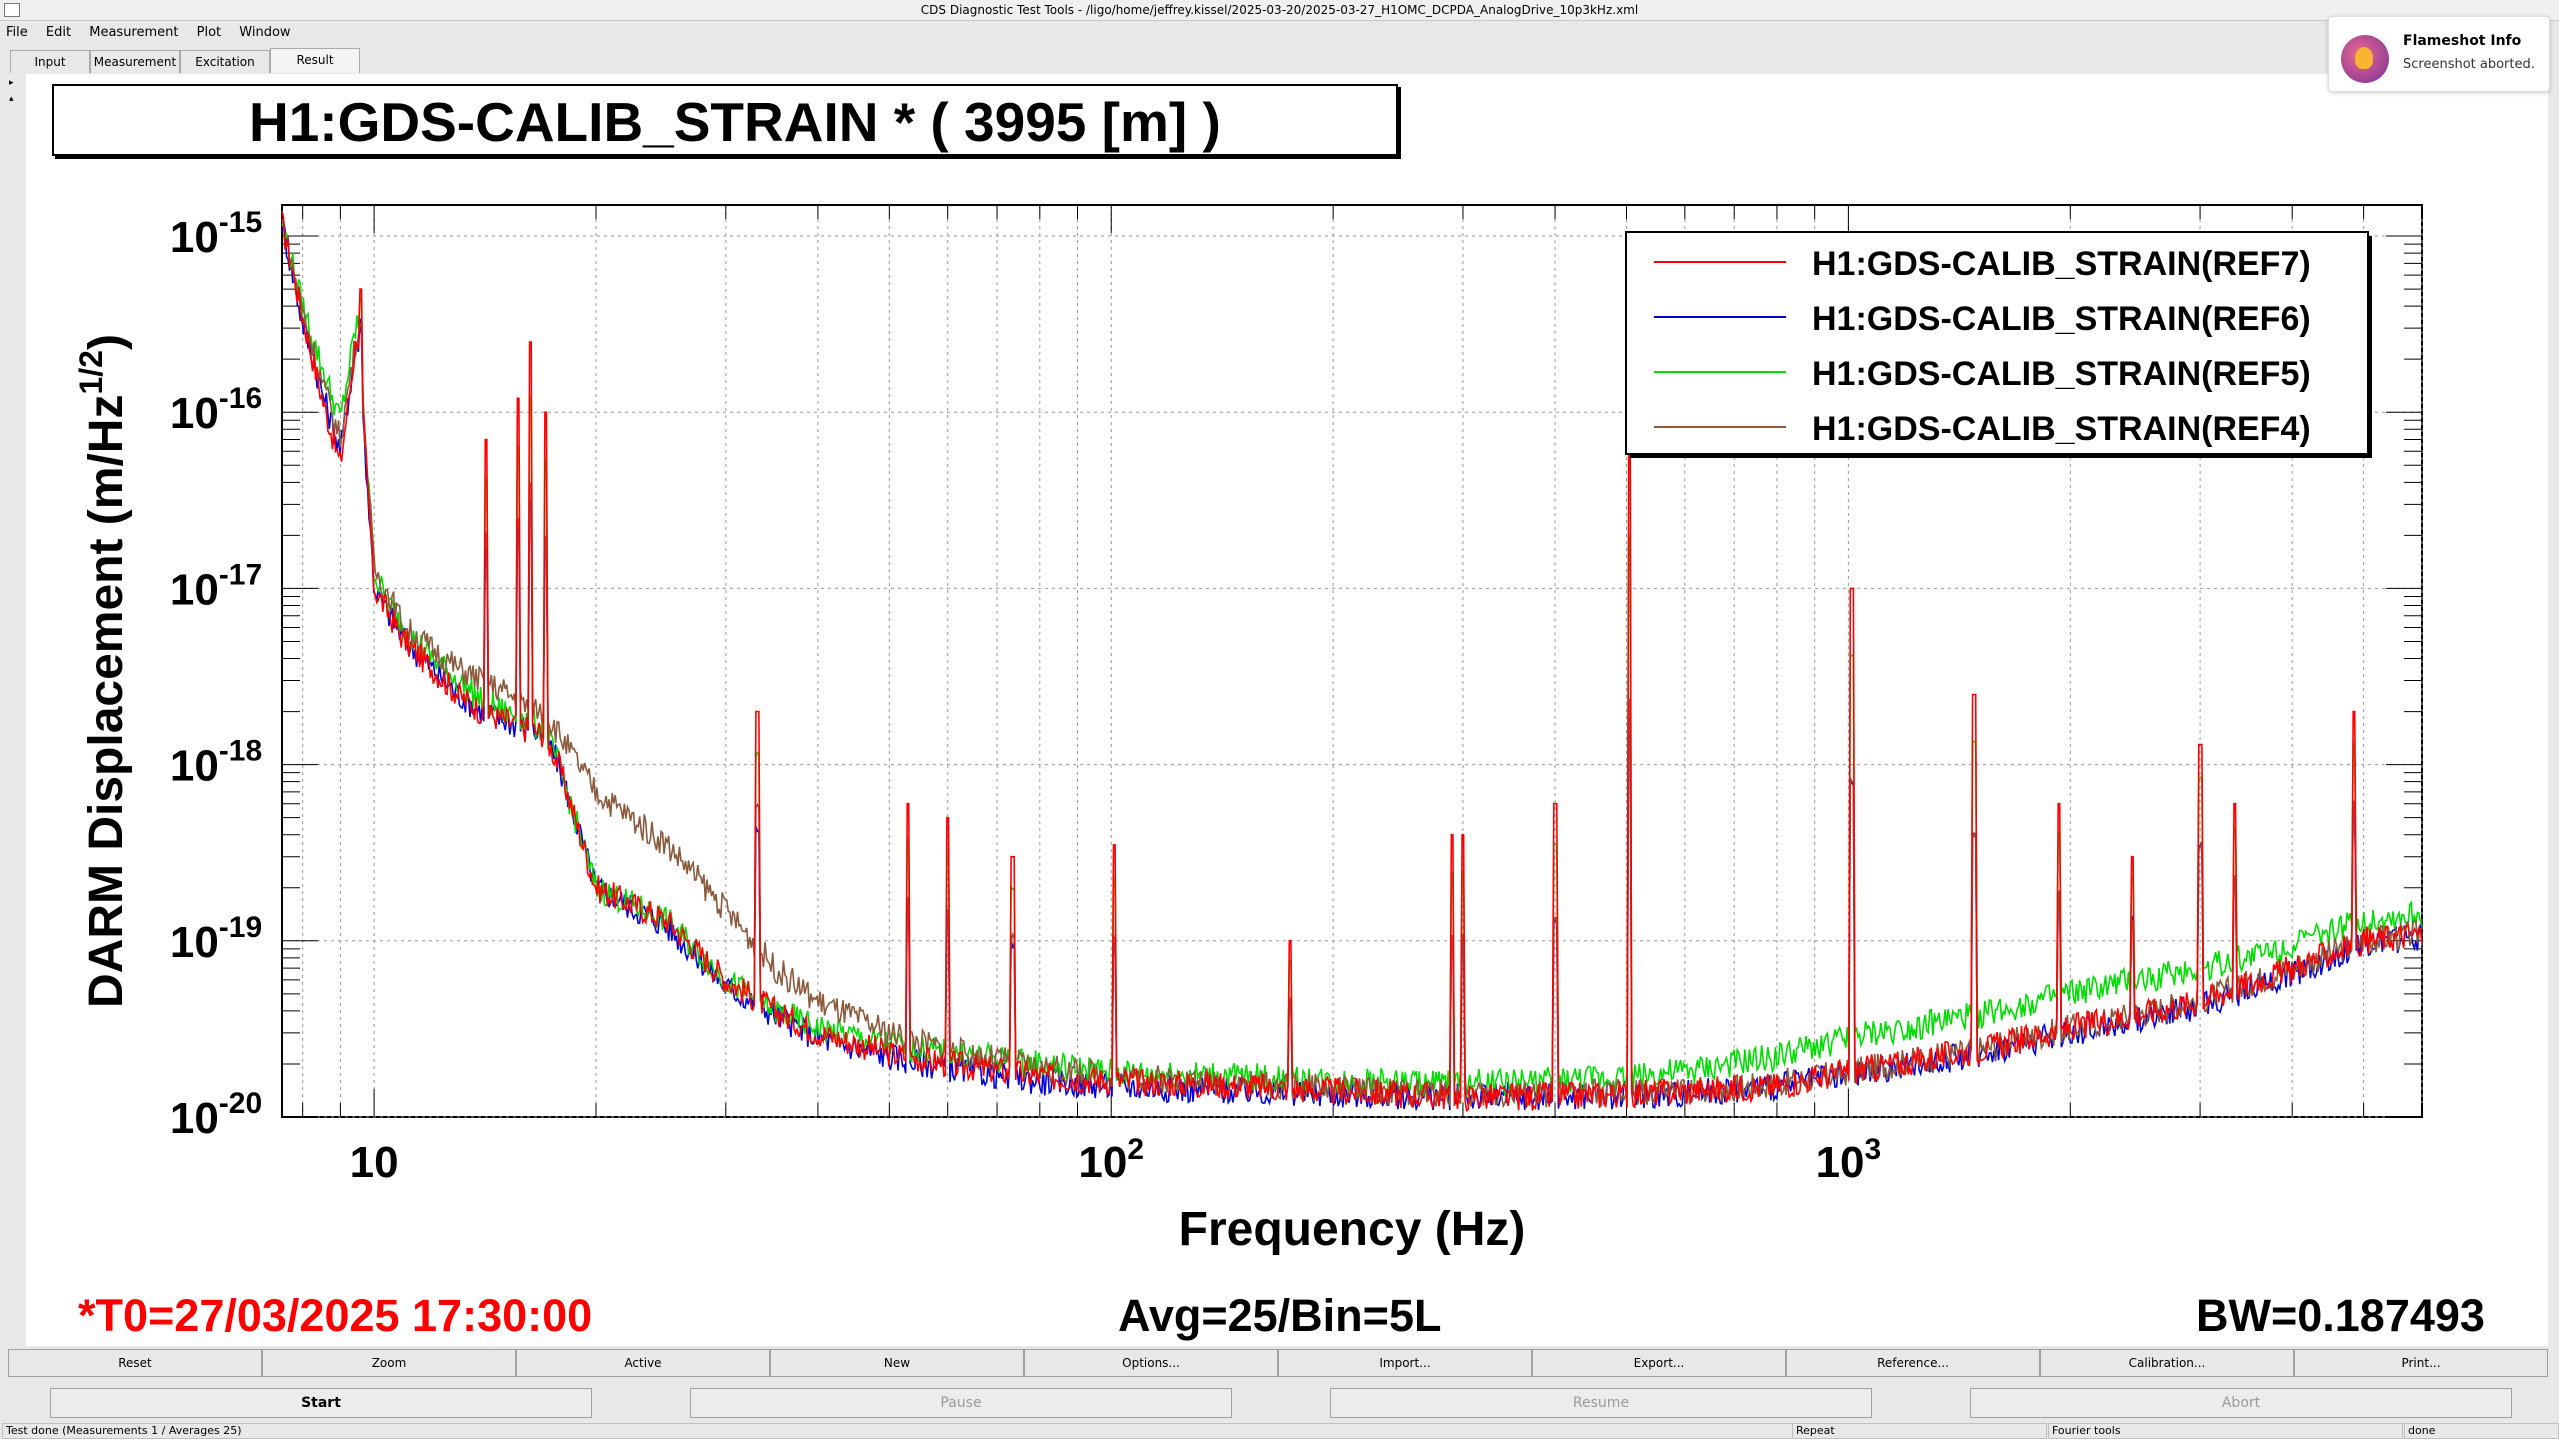  What do you see at coordinates (216, 1115) in the screenshot?
I see `y-tick-label: 10-20` at bounding box center [216, 1115].